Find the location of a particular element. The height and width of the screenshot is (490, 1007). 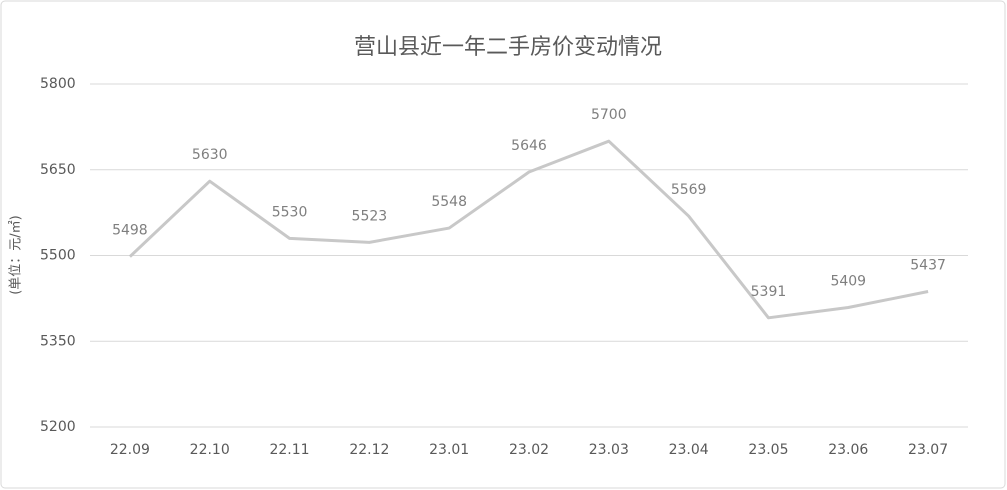

data-label: 5409 is located at coordinates (848, 282).